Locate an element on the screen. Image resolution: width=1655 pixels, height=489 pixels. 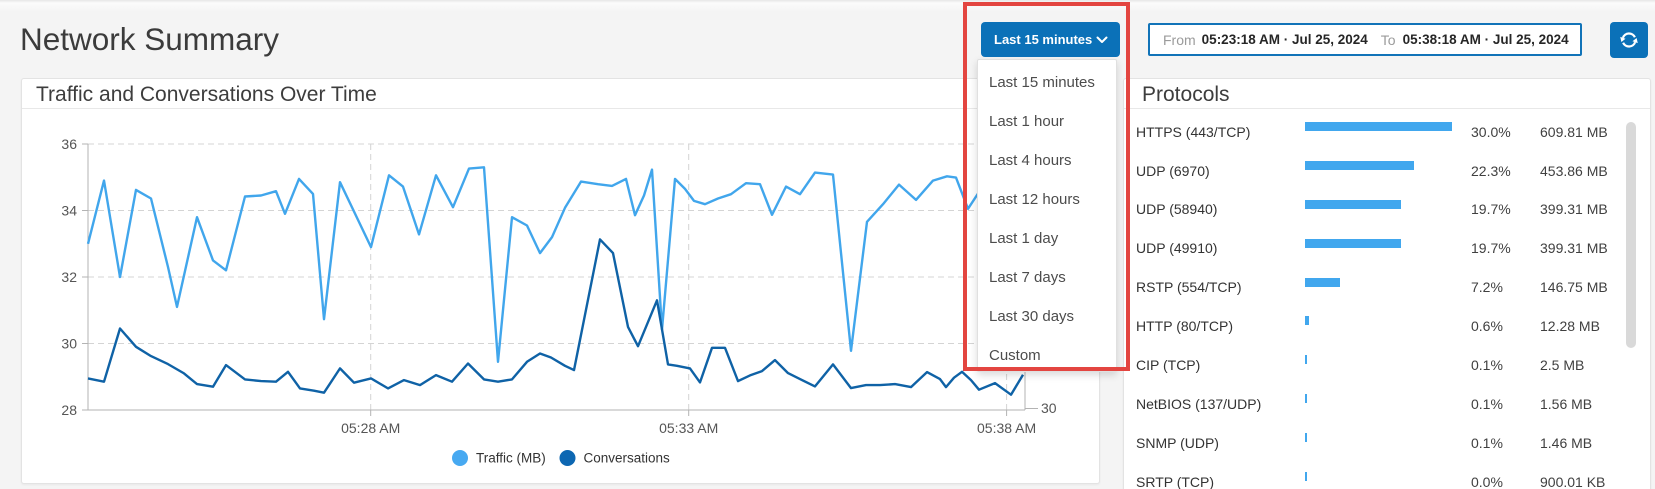
svg-text: 05:28 AM is located at coordinates (370, 428).